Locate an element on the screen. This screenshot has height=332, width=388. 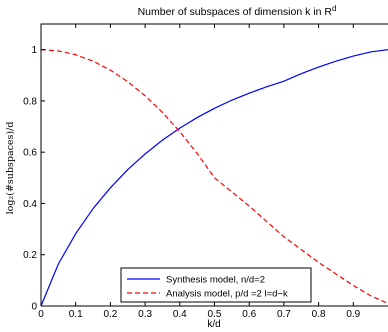
y-tick-label: 0.4 is located at coordinates (30, 204).